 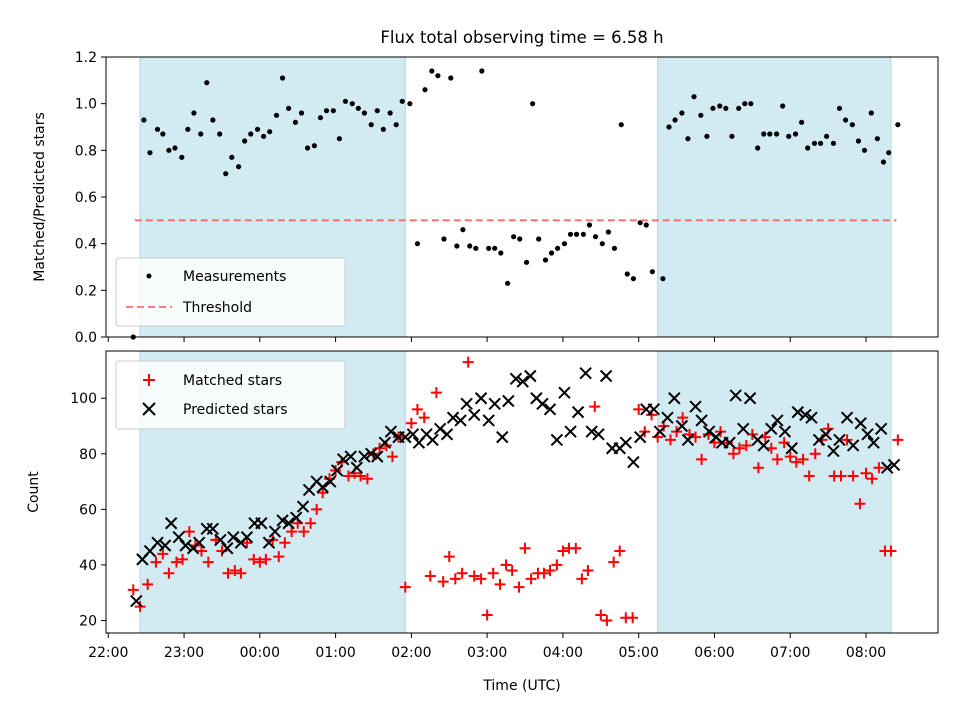 What do you see at coordinates (83, 399) in the screenshot?
I see `bottom-y-tick-label: 100` at bounding box center [83, 399].